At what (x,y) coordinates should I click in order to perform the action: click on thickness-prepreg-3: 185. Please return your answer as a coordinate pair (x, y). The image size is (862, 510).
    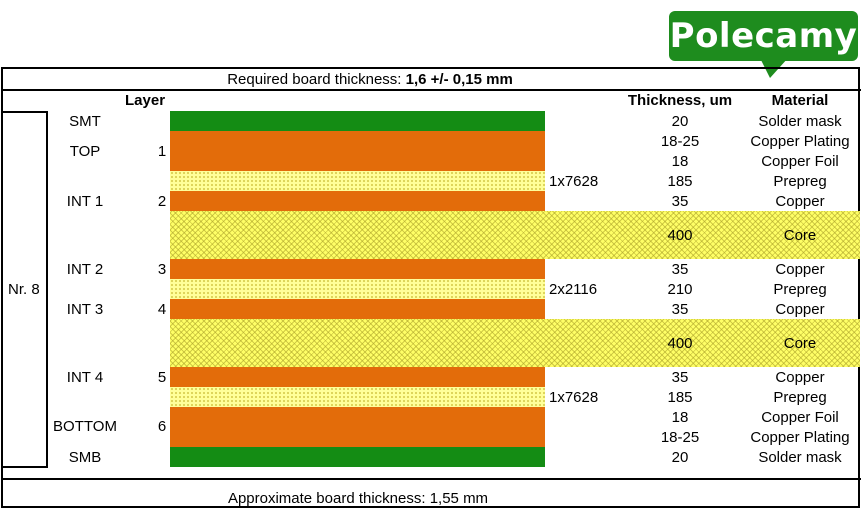
    Looking at the image, I should click on (680, 397).